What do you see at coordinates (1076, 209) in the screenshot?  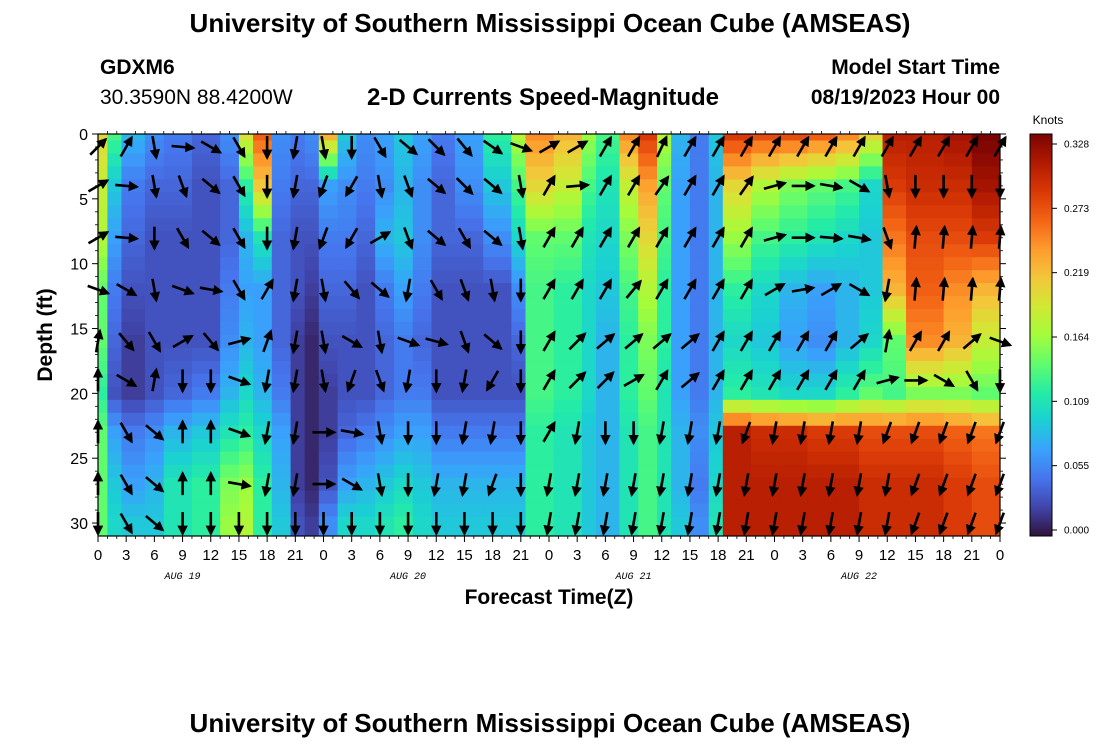 I see `colorbar-tick-label: 0.273` at bounding box center [1076, 209].